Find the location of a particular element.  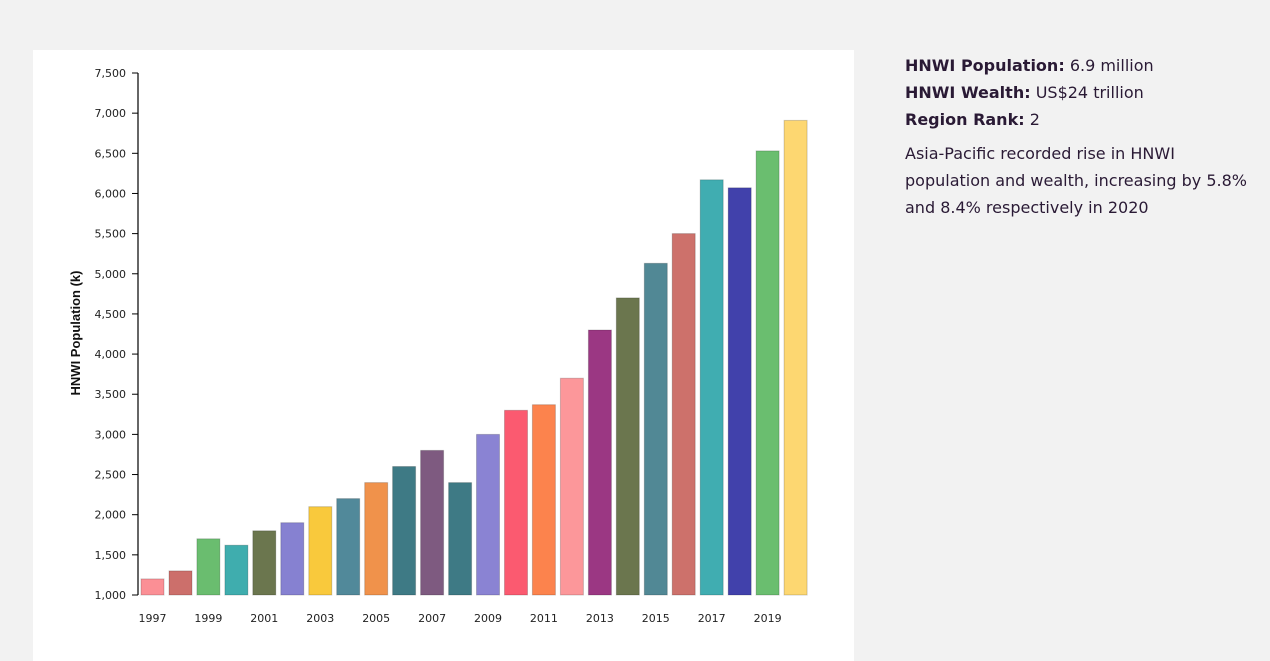

y-tick-label: 3,000 is located at coordinates (111, 434).